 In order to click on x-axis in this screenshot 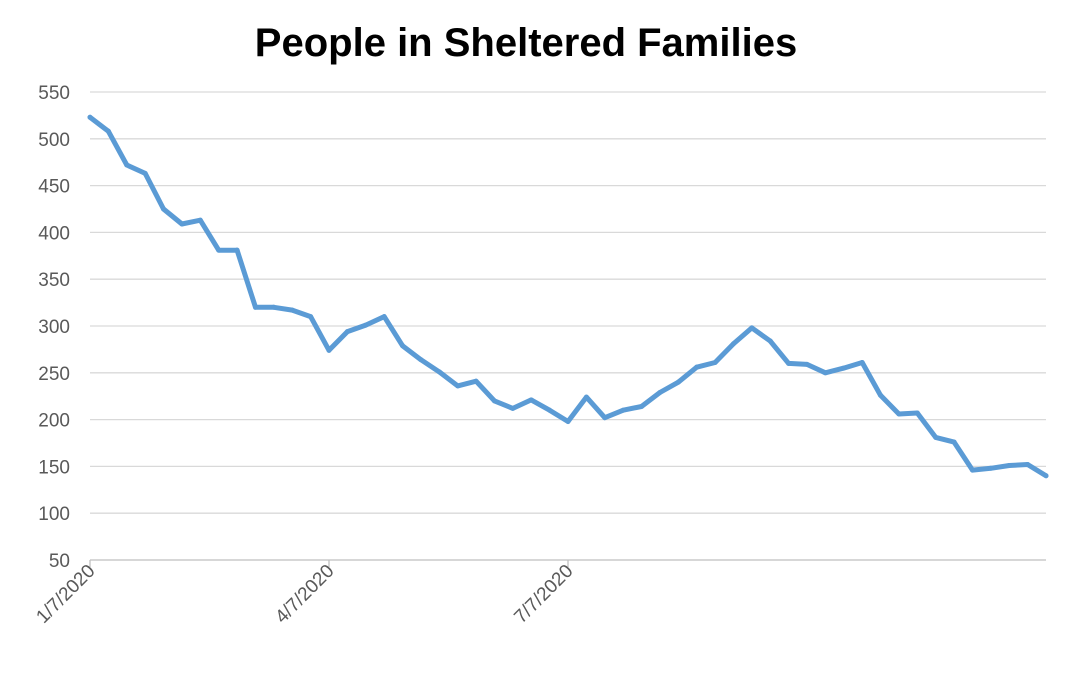, I will do `click(567, 563)`.